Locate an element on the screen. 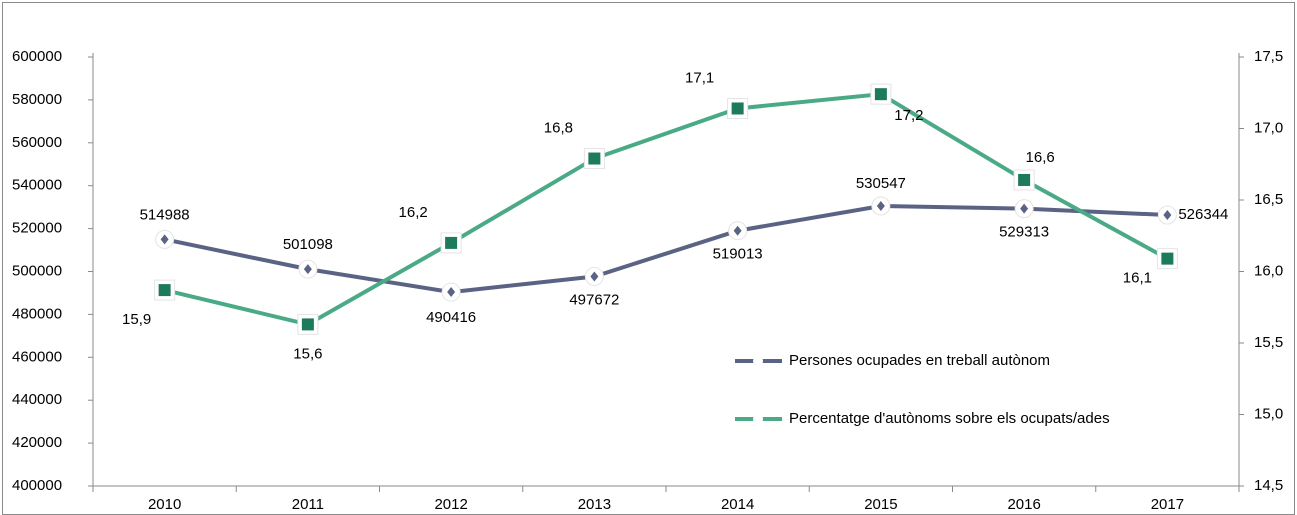 This screenshot has height=515, width=1297. x-tick-label: 2010 is located at coordinates (164, 504).